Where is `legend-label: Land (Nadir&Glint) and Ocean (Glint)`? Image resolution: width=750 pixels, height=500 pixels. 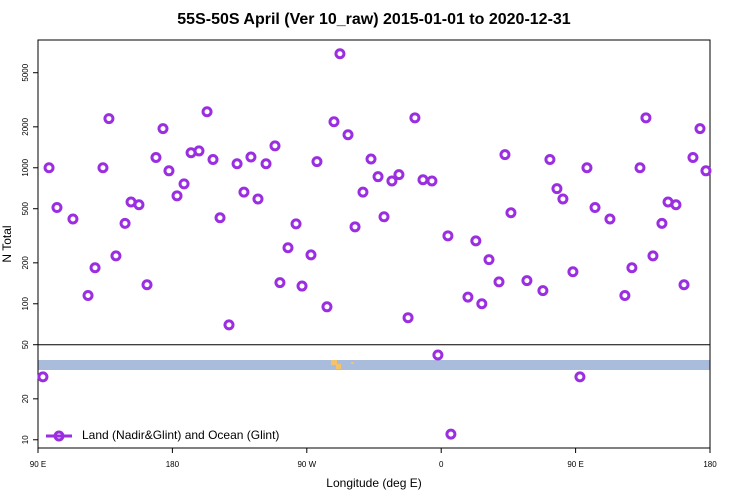
legend-label: Land (Nadir&Glint) and Ocean (Glint) is located at coordinates (180, 435).